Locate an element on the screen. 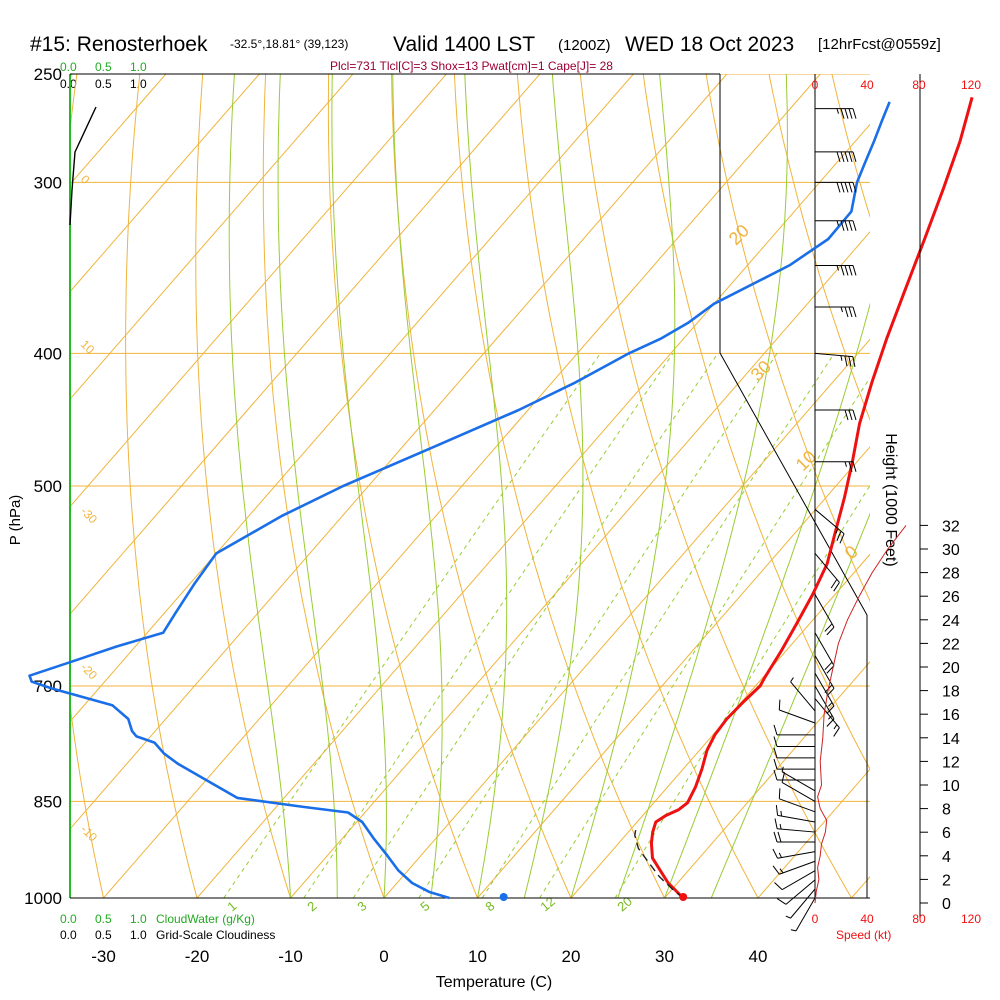 The height and width of the screenshot is (1000, 1000). height-tick-6: 6 is located at coordinates (946, 833).